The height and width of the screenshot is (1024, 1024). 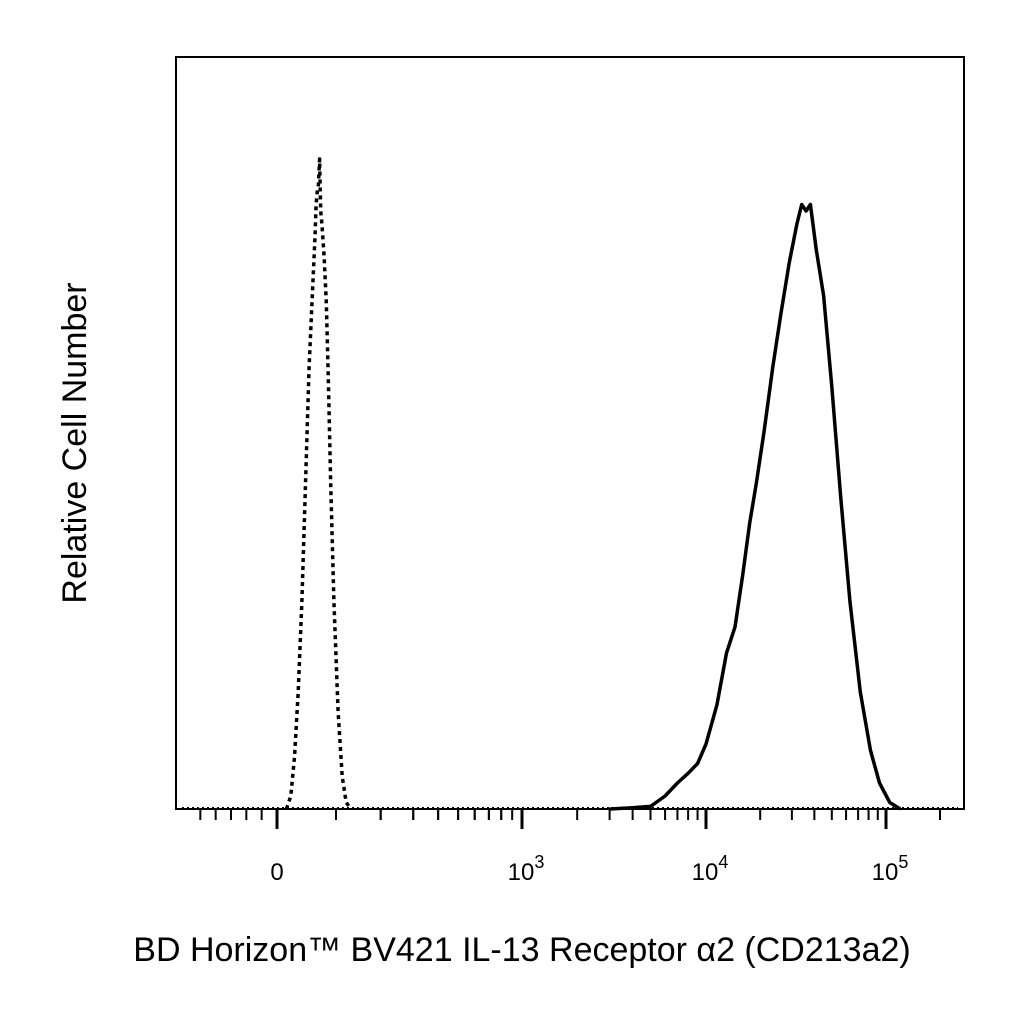 I want to click on x-tick-label: 10⁴, so click(x=710, y=869).